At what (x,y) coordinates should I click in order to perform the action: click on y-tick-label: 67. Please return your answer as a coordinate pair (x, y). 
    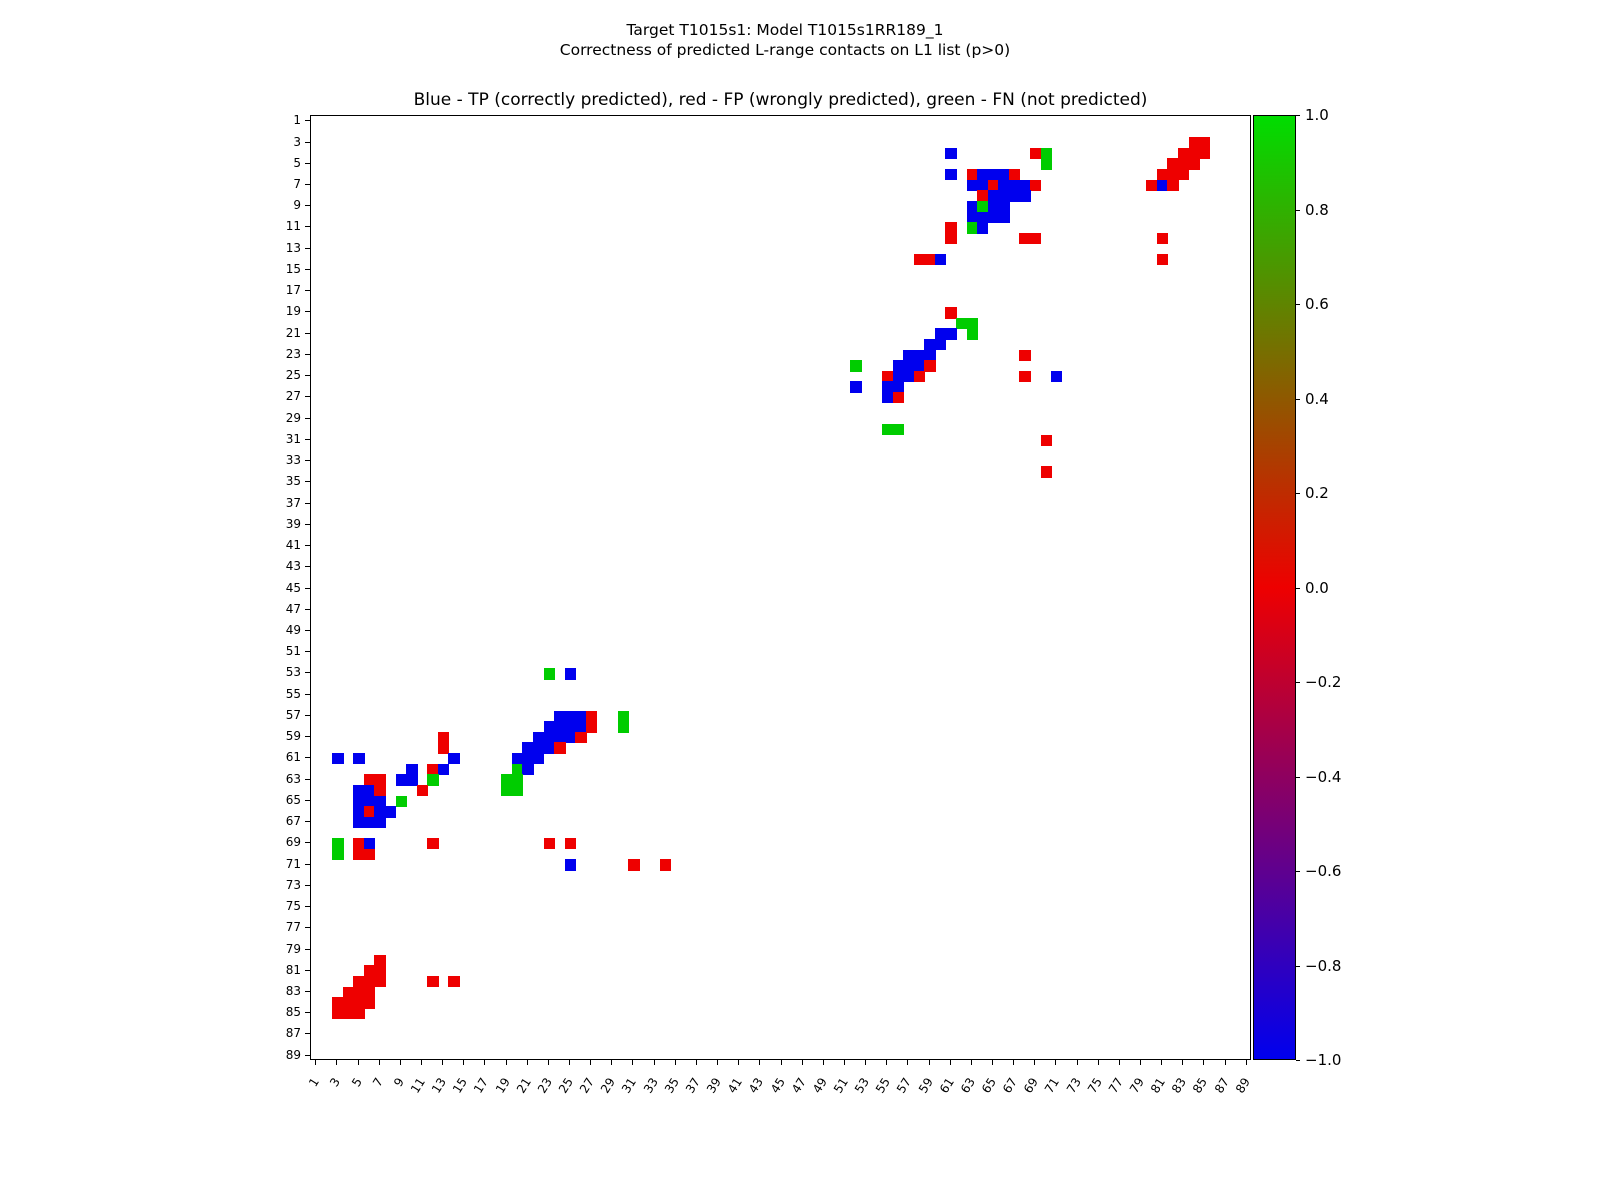
    Looking at the image, I should click on (293, 821).